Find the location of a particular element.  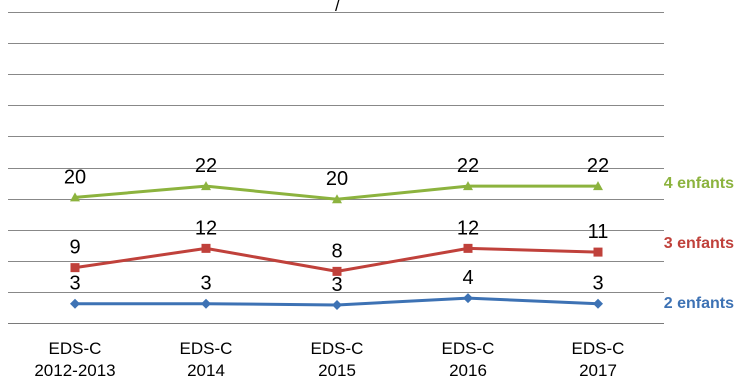

x-tick-label: EDS-C 2015 is located at coordinates (337, 359).